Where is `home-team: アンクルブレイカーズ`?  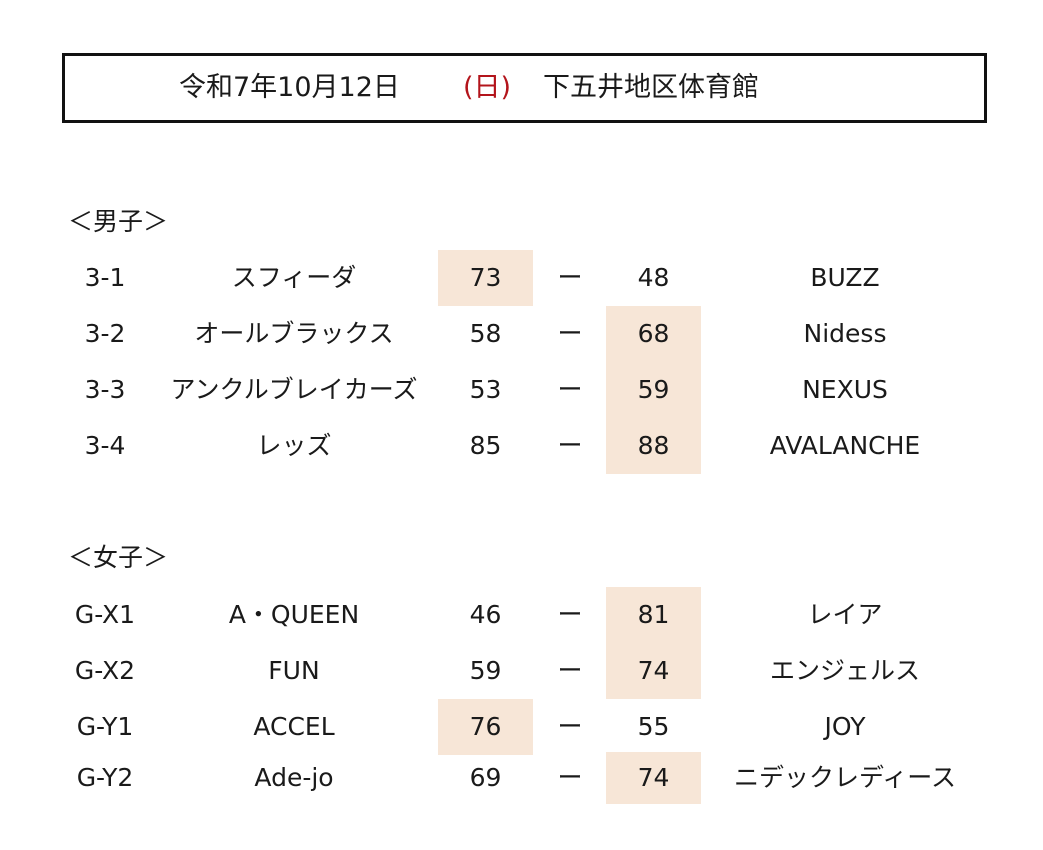 home-team: アンクルブレイカーズ is located at coordinates (294, 389).